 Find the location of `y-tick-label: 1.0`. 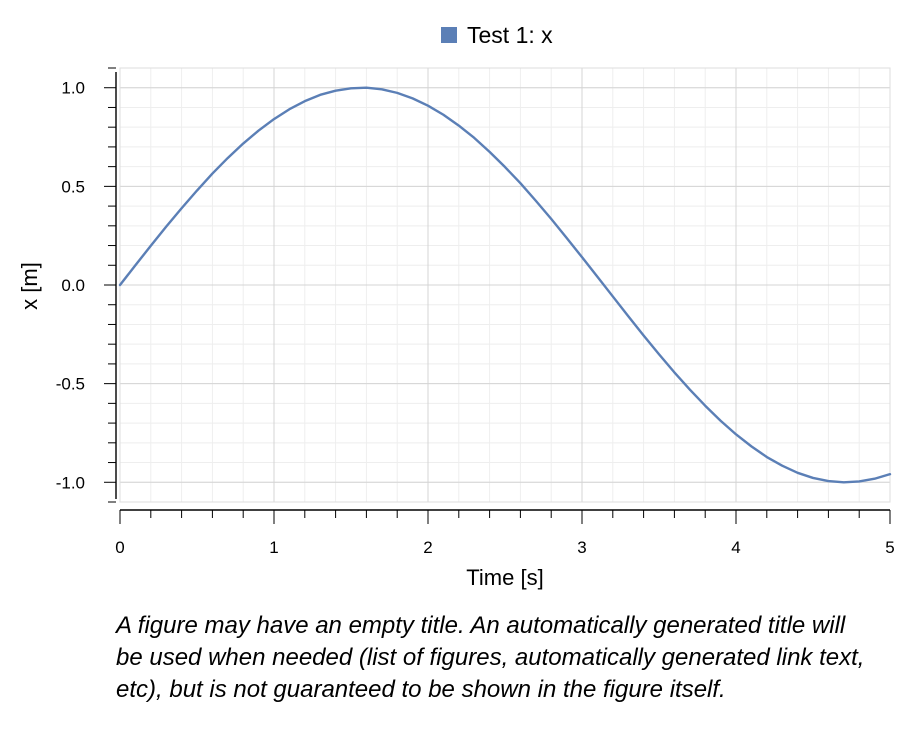

y-tick-label: 1.0 is located at coordinates (73, 88).